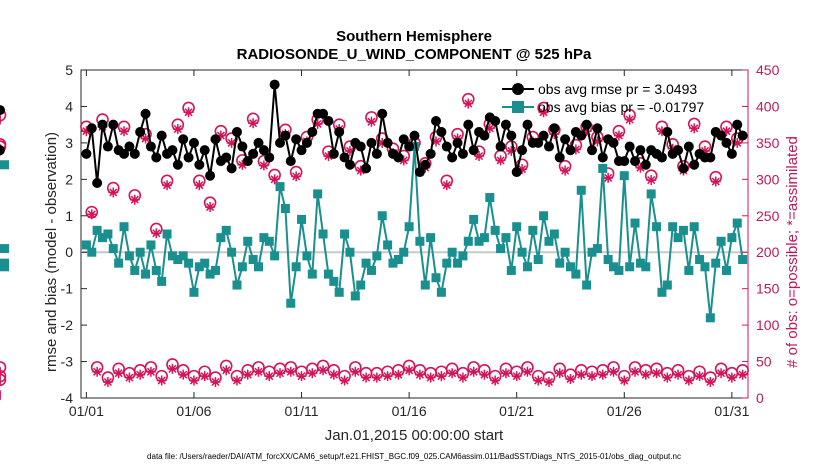 This screenshot has height=470, width=830. I want to click on obs-possible-point, so click(3, 115).